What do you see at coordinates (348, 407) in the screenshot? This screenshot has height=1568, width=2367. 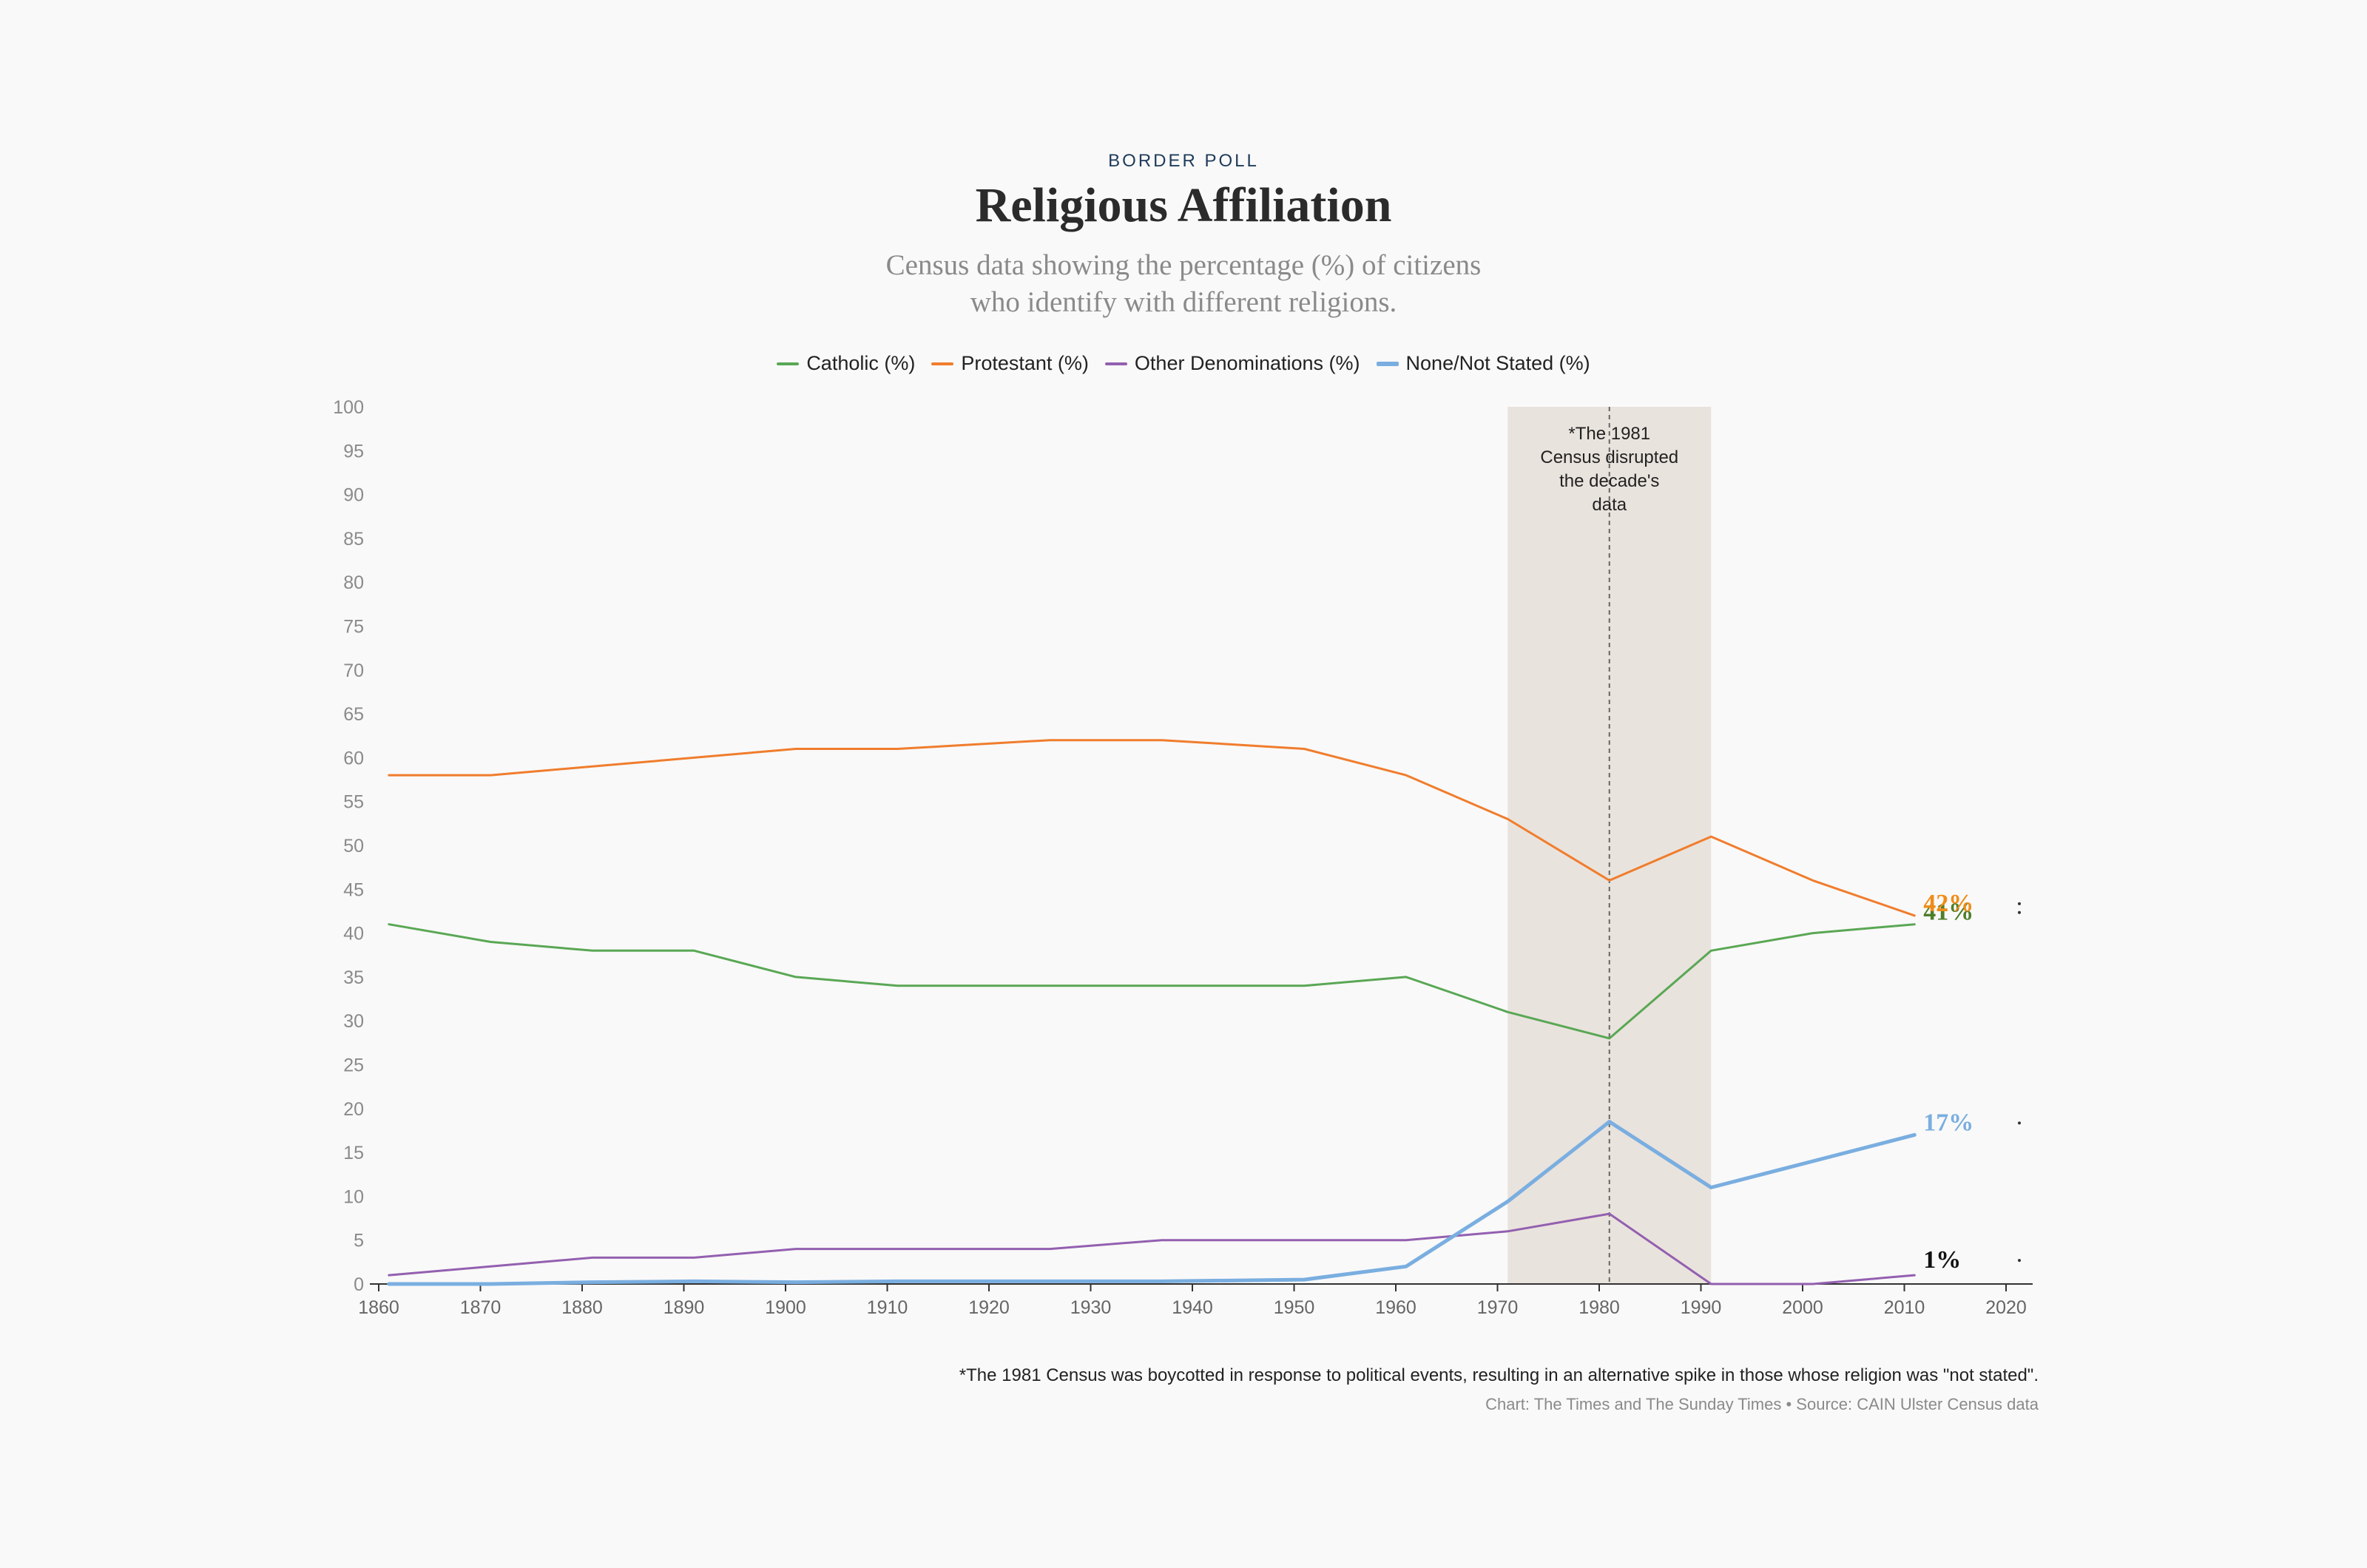 I see `y-tick-label: 100` at bounding box center [348, 407].